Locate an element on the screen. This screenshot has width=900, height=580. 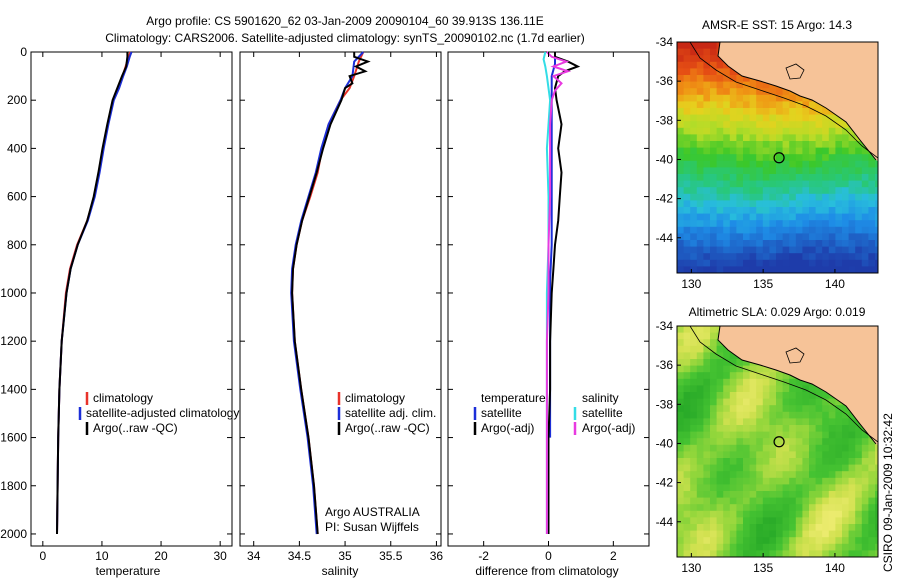
temperature-marks is located at coordinates (94, 293).